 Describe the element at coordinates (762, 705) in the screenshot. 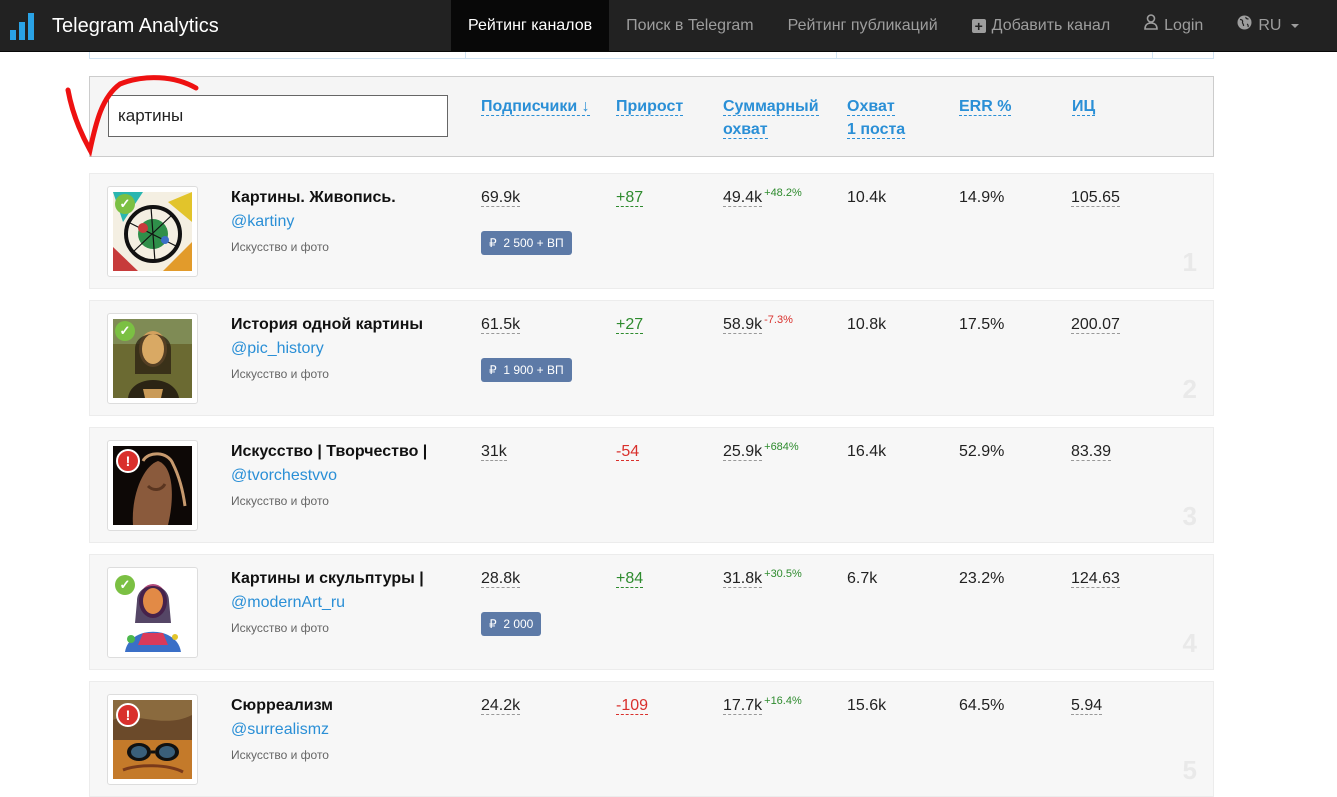

I see `reach-value: 17.7k +16.4%` at that location.